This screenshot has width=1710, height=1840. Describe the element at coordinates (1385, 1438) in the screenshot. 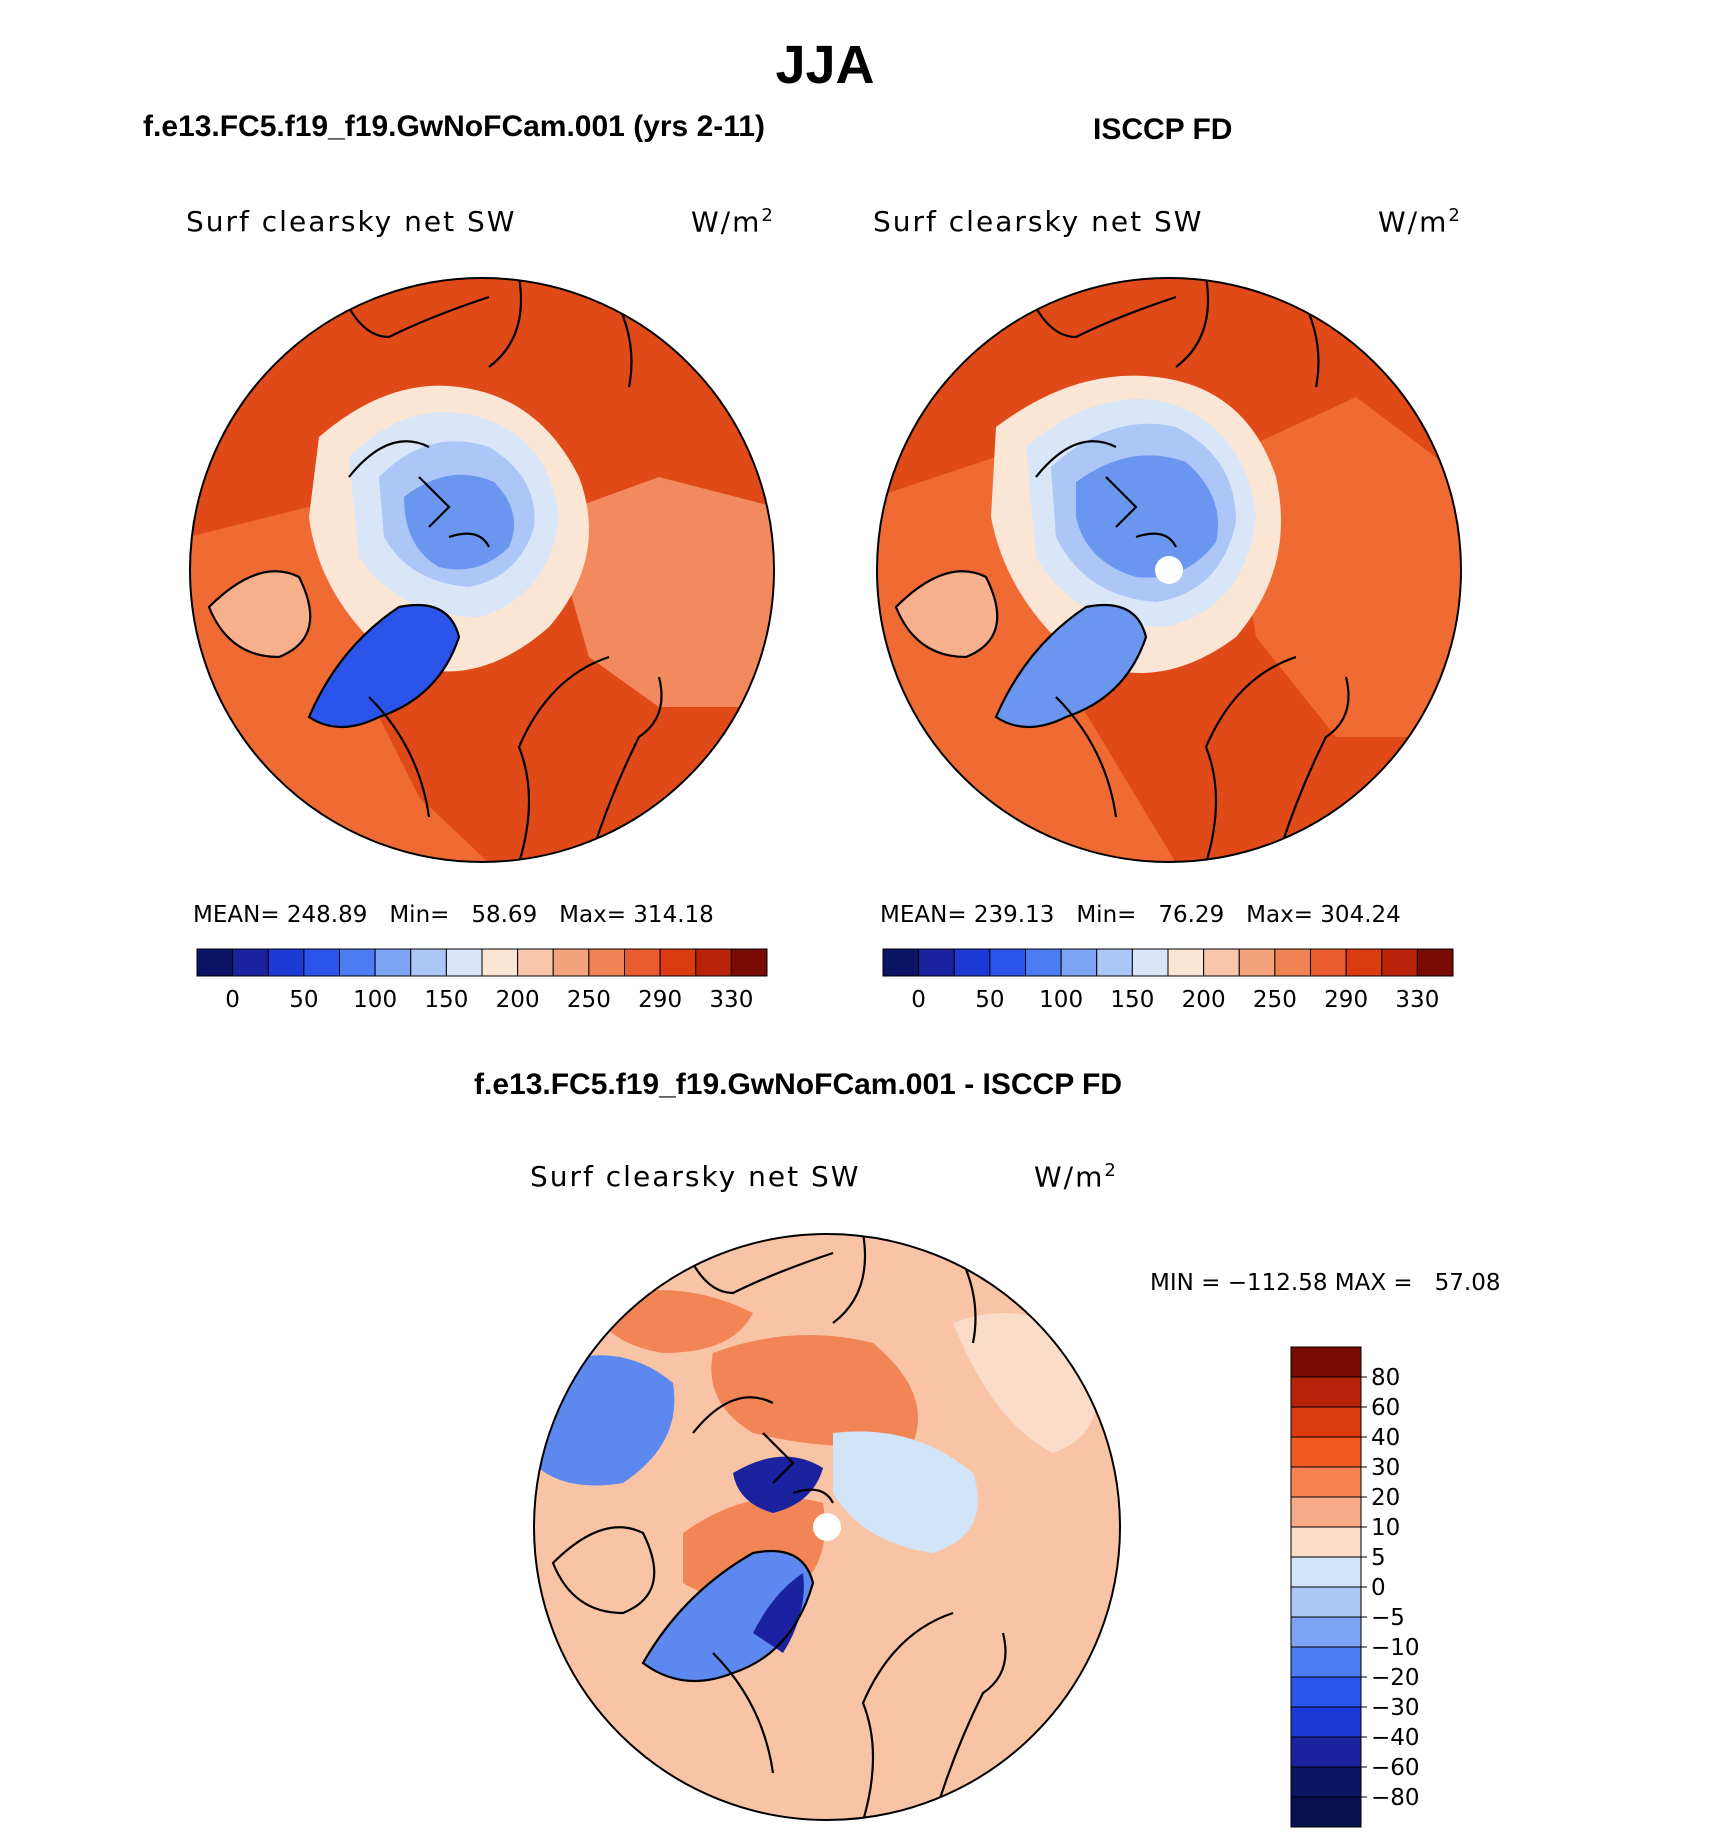

I see `panel3-colorbar-label: 40` at that location.